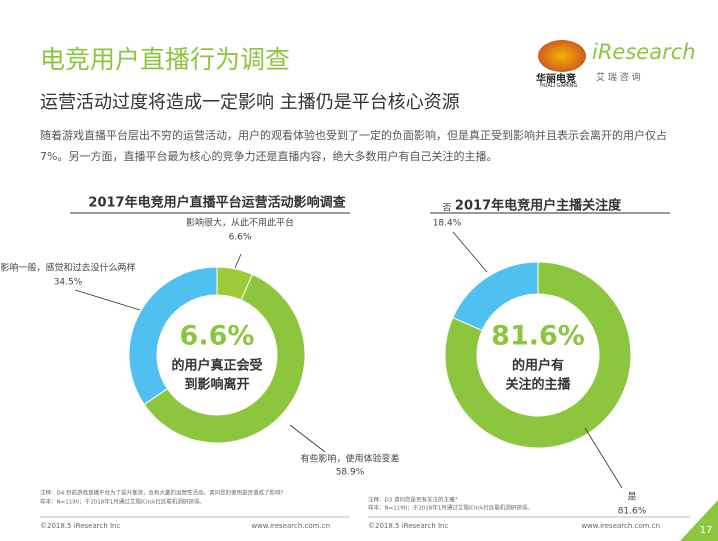 The height and width of the screenshot is (541, 718). I want to click on corner, so click(699, 520).